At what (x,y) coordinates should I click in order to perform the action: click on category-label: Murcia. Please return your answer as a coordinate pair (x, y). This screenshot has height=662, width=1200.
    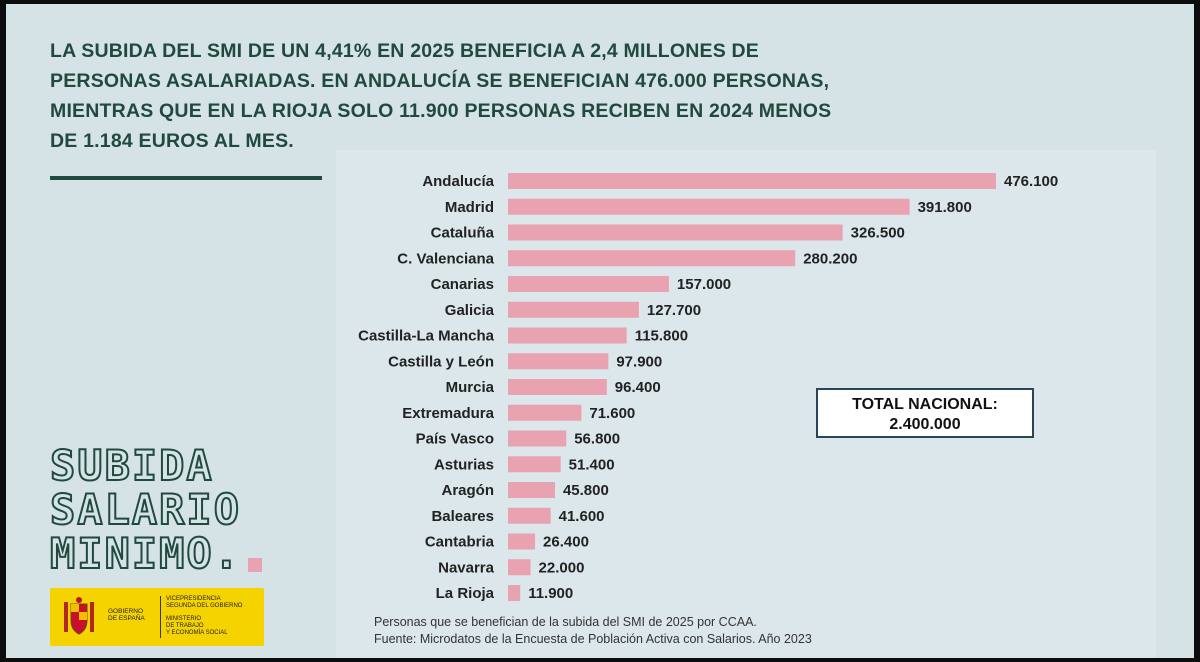
    Looking at the image, I should click on (470, 387).